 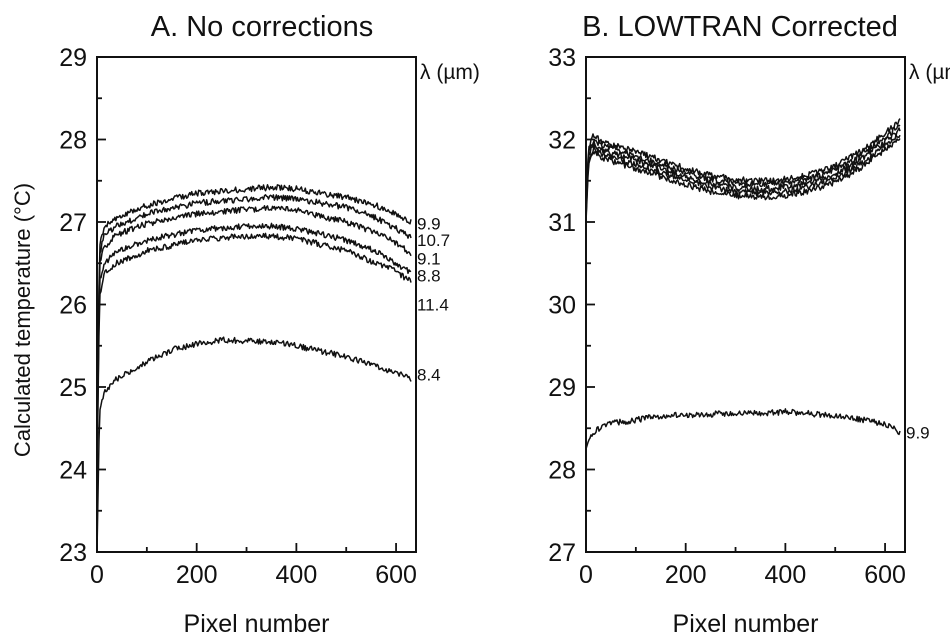 I want to click on y-tick-label: 33, so click(x=562, y=58).